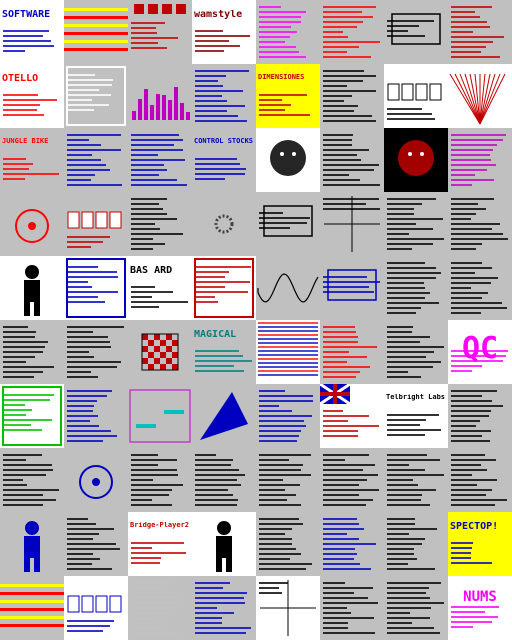 The image size is (512, 640). Describe the element at coordinates (416, 416) in the screenshot. I see `screenshot-tile: Telbright Labs` at that location.